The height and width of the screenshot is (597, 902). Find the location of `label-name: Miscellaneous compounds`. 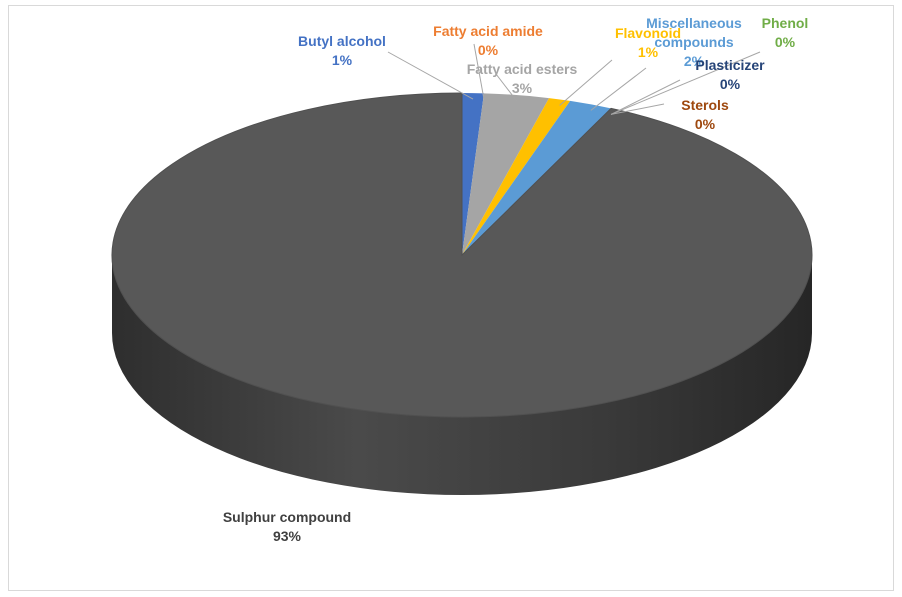

label-name: Miscellaneous compounds is located at coordinates (694, 32).